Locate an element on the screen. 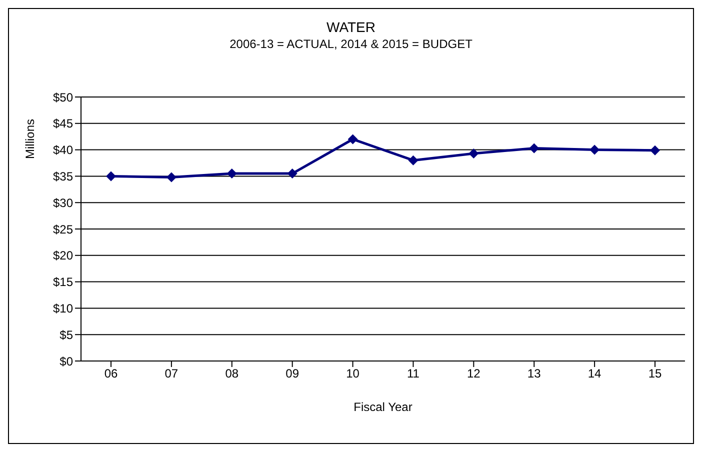 This screenshot has width=702, height=452. x-axis-title: Fiscal Year is located at coordinates (383, 407).